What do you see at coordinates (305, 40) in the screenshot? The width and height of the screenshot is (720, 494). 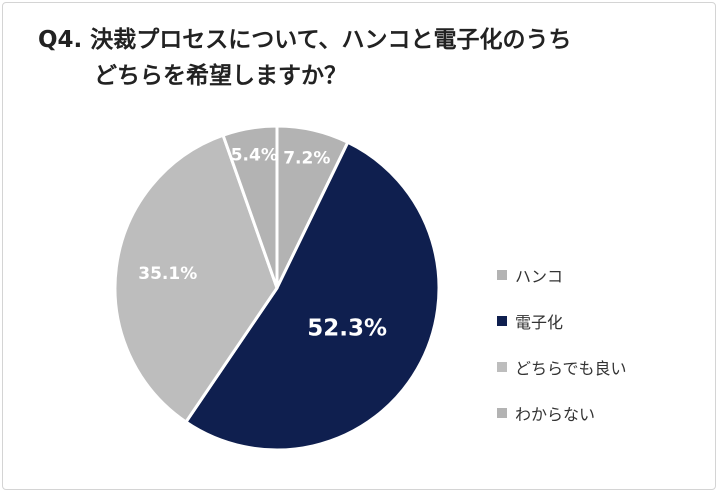 I see `title-line-1: Q4. 決裁プロセスについて、ハンコと電子化のうち` at bounding box center [305, 40].